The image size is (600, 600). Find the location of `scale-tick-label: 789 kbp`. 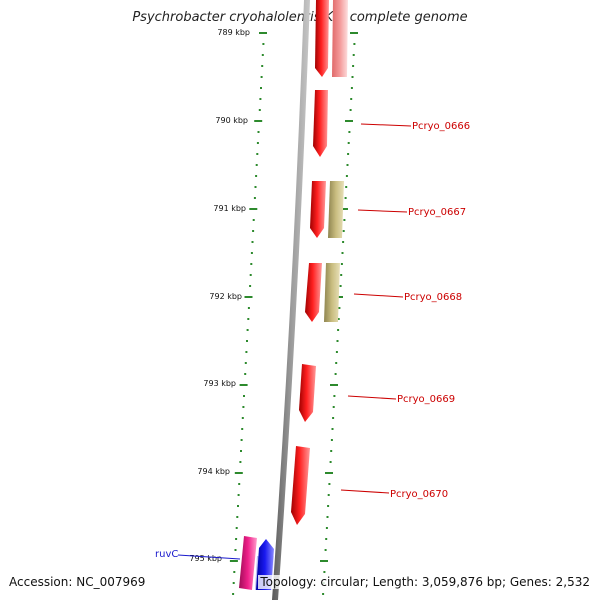

scale-tick-label: 789 kbp is located at coordinates (233, 32).